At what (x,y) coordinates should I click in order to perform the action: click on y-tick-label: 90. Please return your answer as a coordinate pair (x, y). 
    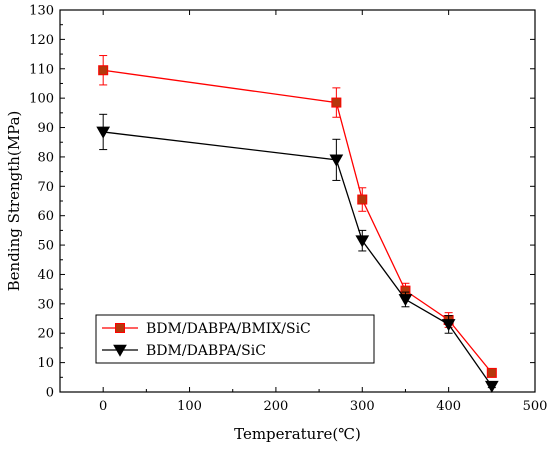
    Looking at the image, I should click on (45, 128).